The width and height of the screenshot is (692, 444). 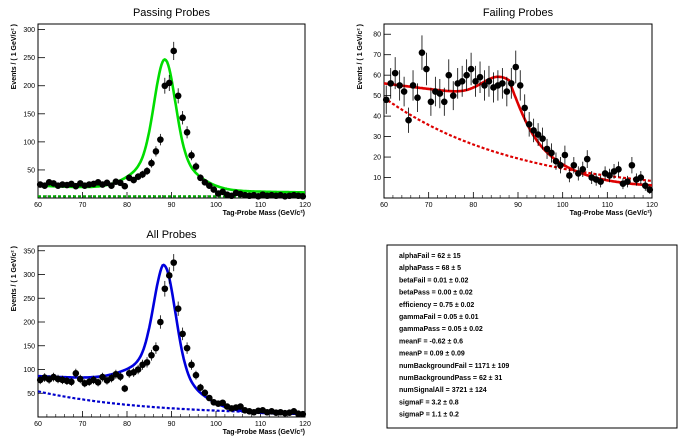 What do you see at coordinates (454, 366) in the screenshot?
I see `fit-parameter-line: numBackgroundFail = 1171 ± 109` at bounding box center [454, 366].